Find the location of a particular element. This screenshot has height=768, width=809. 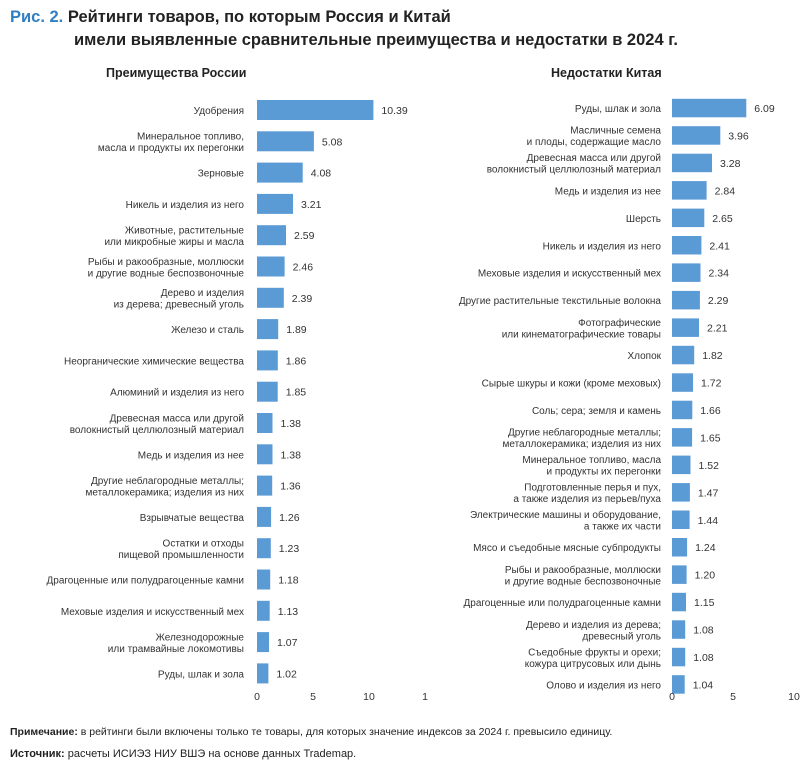

left-category-label: Древесная масса или другой is located at coordinates (177, 418).